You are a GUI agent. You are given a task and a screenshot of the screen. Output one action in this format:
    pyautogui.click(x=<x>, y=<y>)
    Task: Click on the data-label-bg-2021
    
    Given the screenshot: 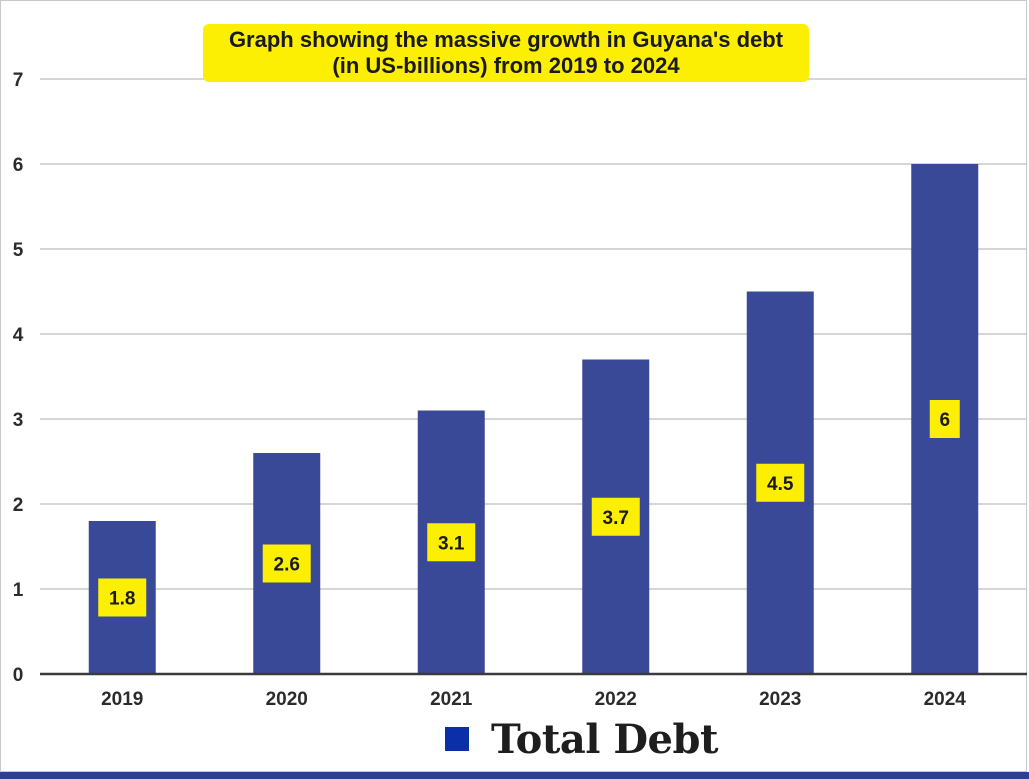 What is the action you would take?
    pyautogui.click(x=451, y=542)
    